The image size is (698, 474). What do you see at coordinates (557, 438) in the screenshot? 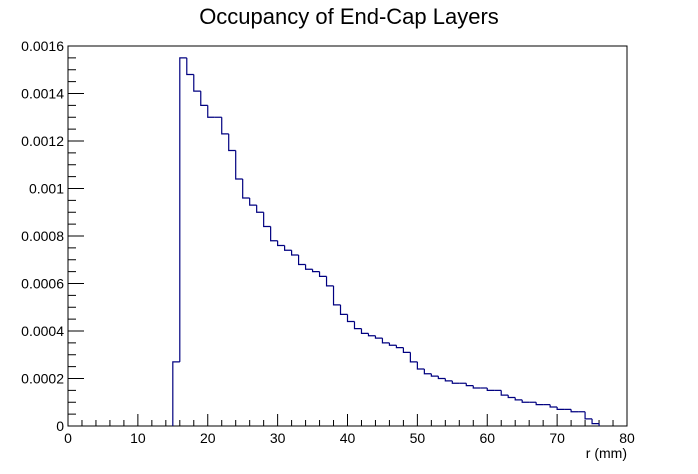
I see `x-tick-label: 70` at bounding box center [557, 438].